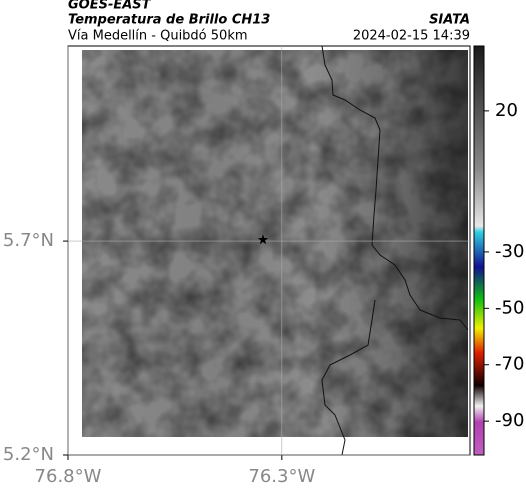  I want to click on source: GOES-EAST, so click(110, 6).